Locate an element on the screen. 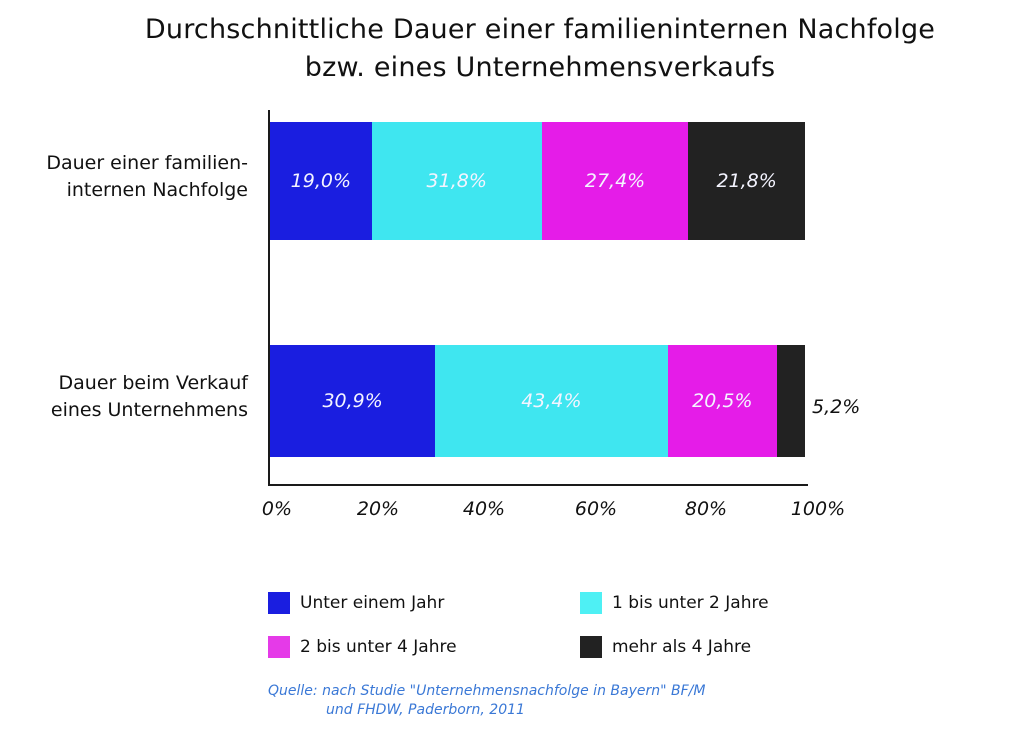 The height and width of the screenshot is (735, 1024). legend-item-over-4-years: mehr als 4 Jahre is located at coordinates (665, 647).